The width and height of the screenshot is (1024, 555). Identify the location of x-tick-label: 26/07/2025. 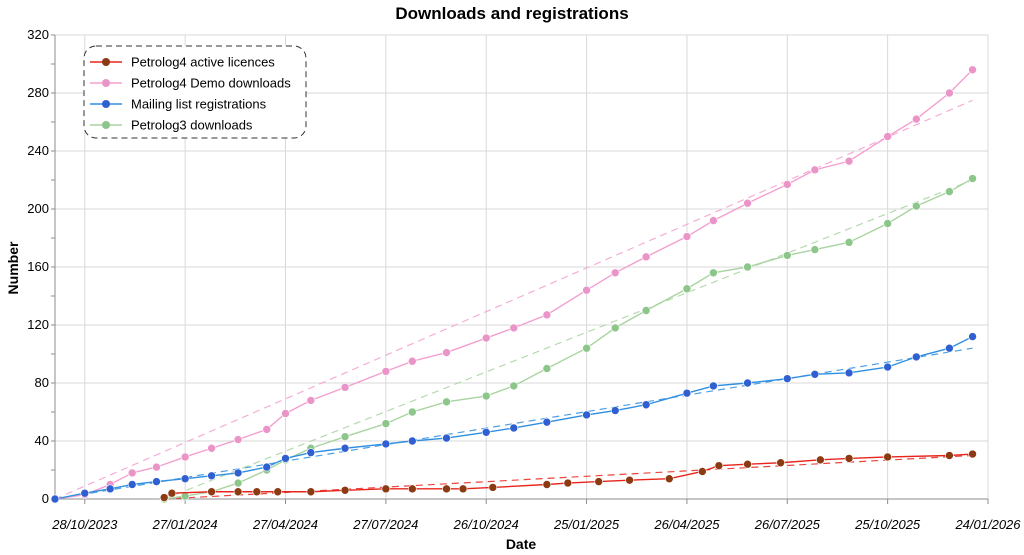
(787, 524).